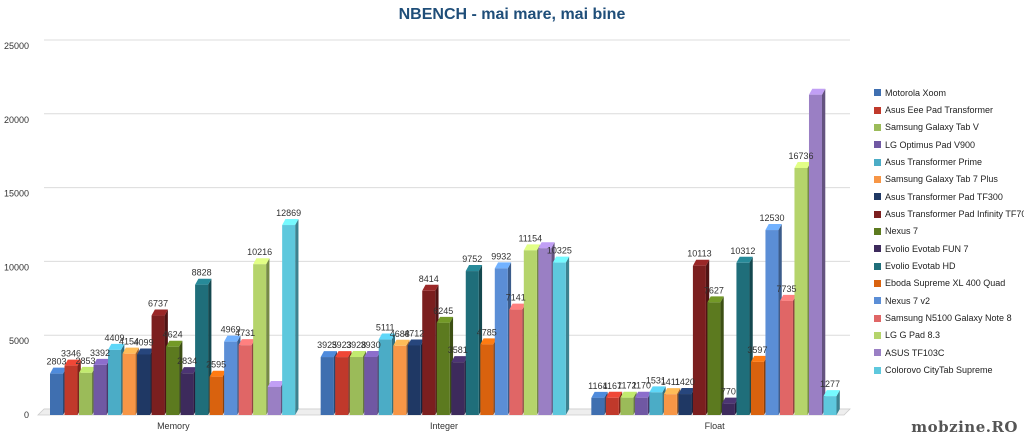 The width and height of the screenshot is (1024, 440). Describe the element at coordinates (932, 127) in the screenshot. I see `legend-label: Samsung Galaxy Tab V` at that location.